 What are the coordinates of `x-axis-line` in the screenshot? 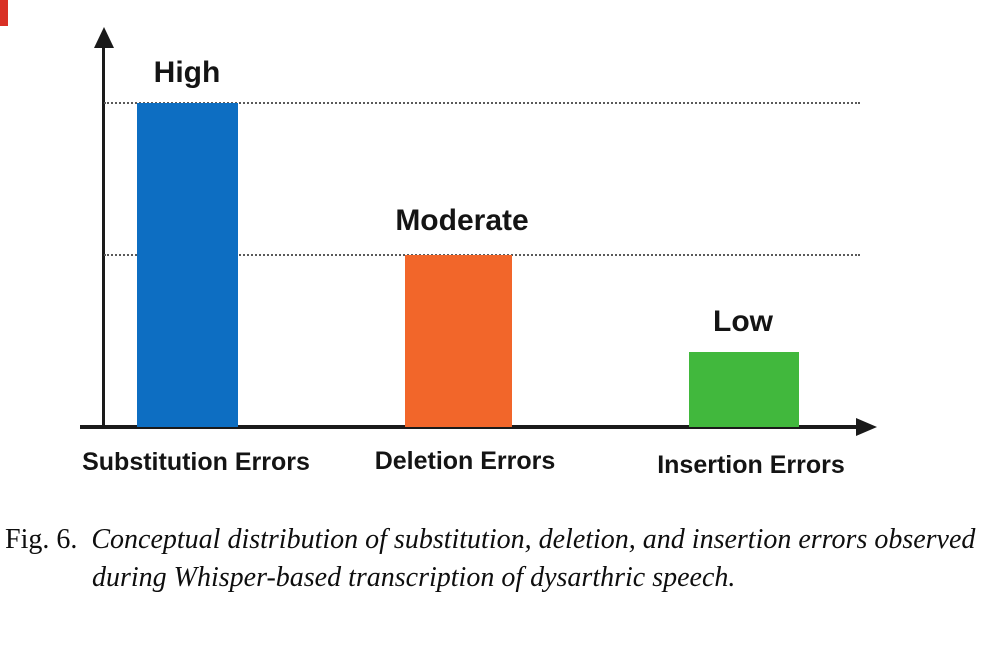 It's located at (469, 427).